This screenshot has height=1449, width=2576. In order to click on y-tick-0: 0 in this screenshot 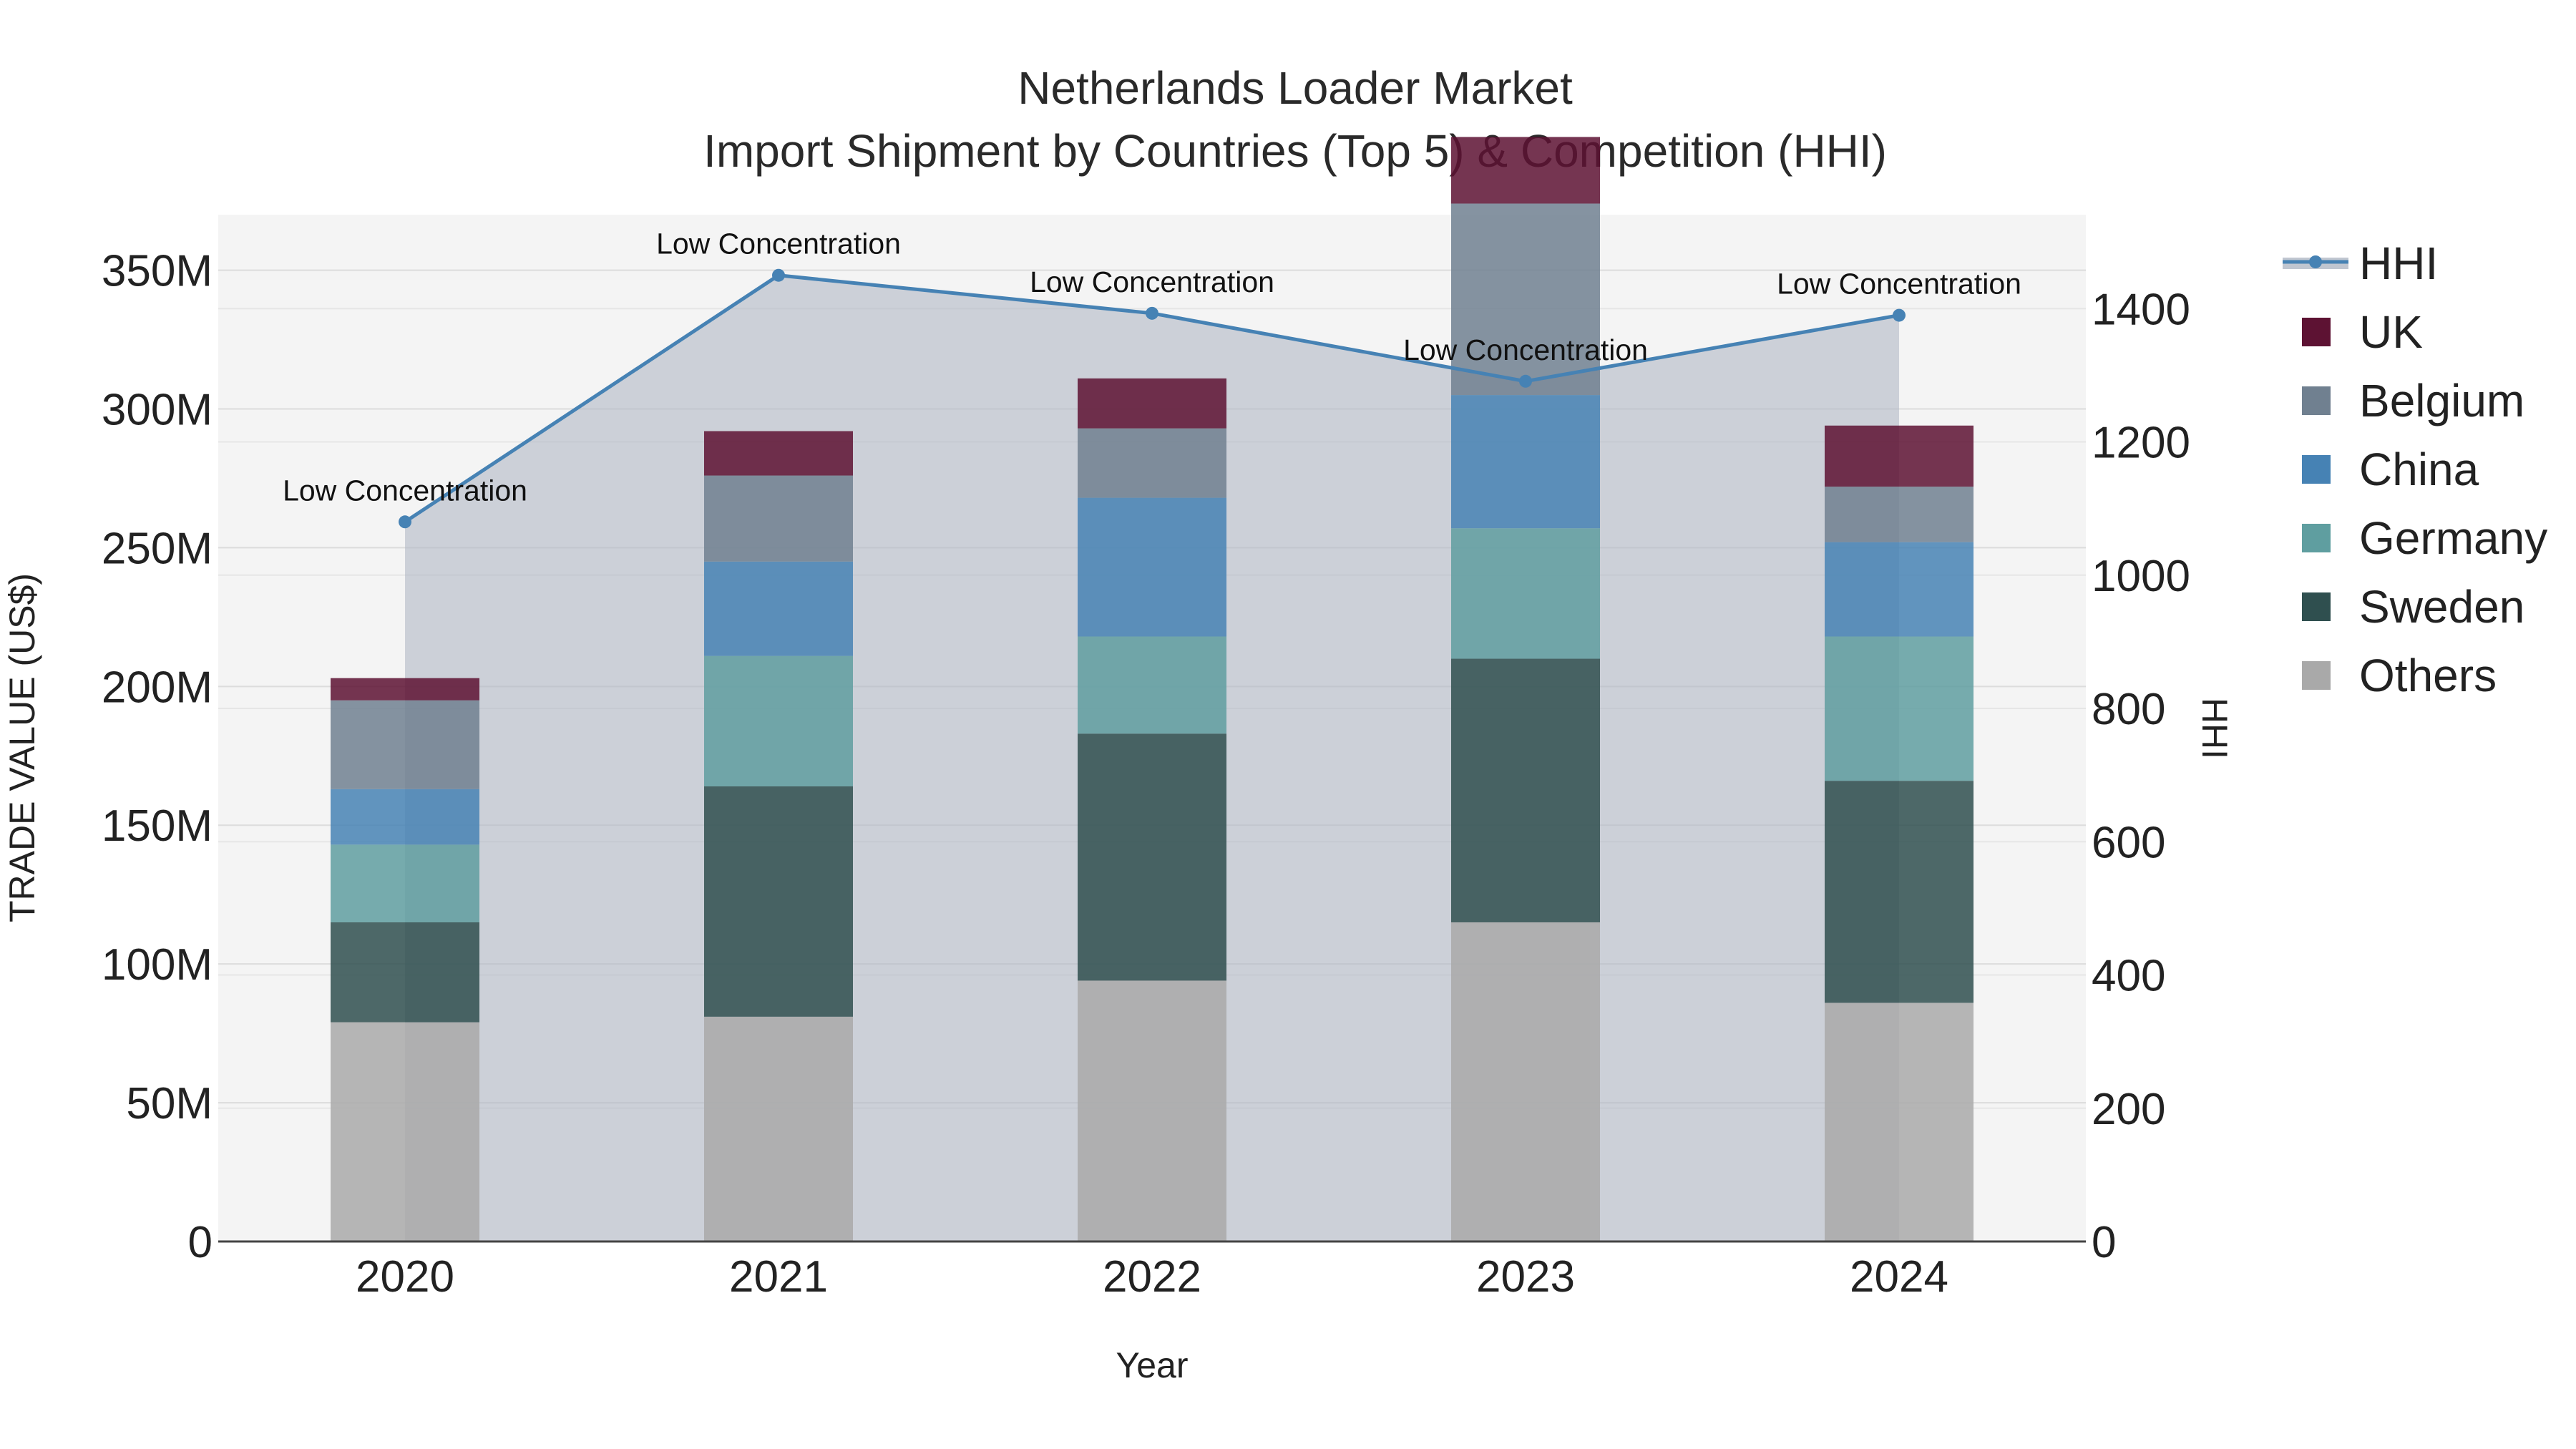, I will do `click(200, 1242)`.